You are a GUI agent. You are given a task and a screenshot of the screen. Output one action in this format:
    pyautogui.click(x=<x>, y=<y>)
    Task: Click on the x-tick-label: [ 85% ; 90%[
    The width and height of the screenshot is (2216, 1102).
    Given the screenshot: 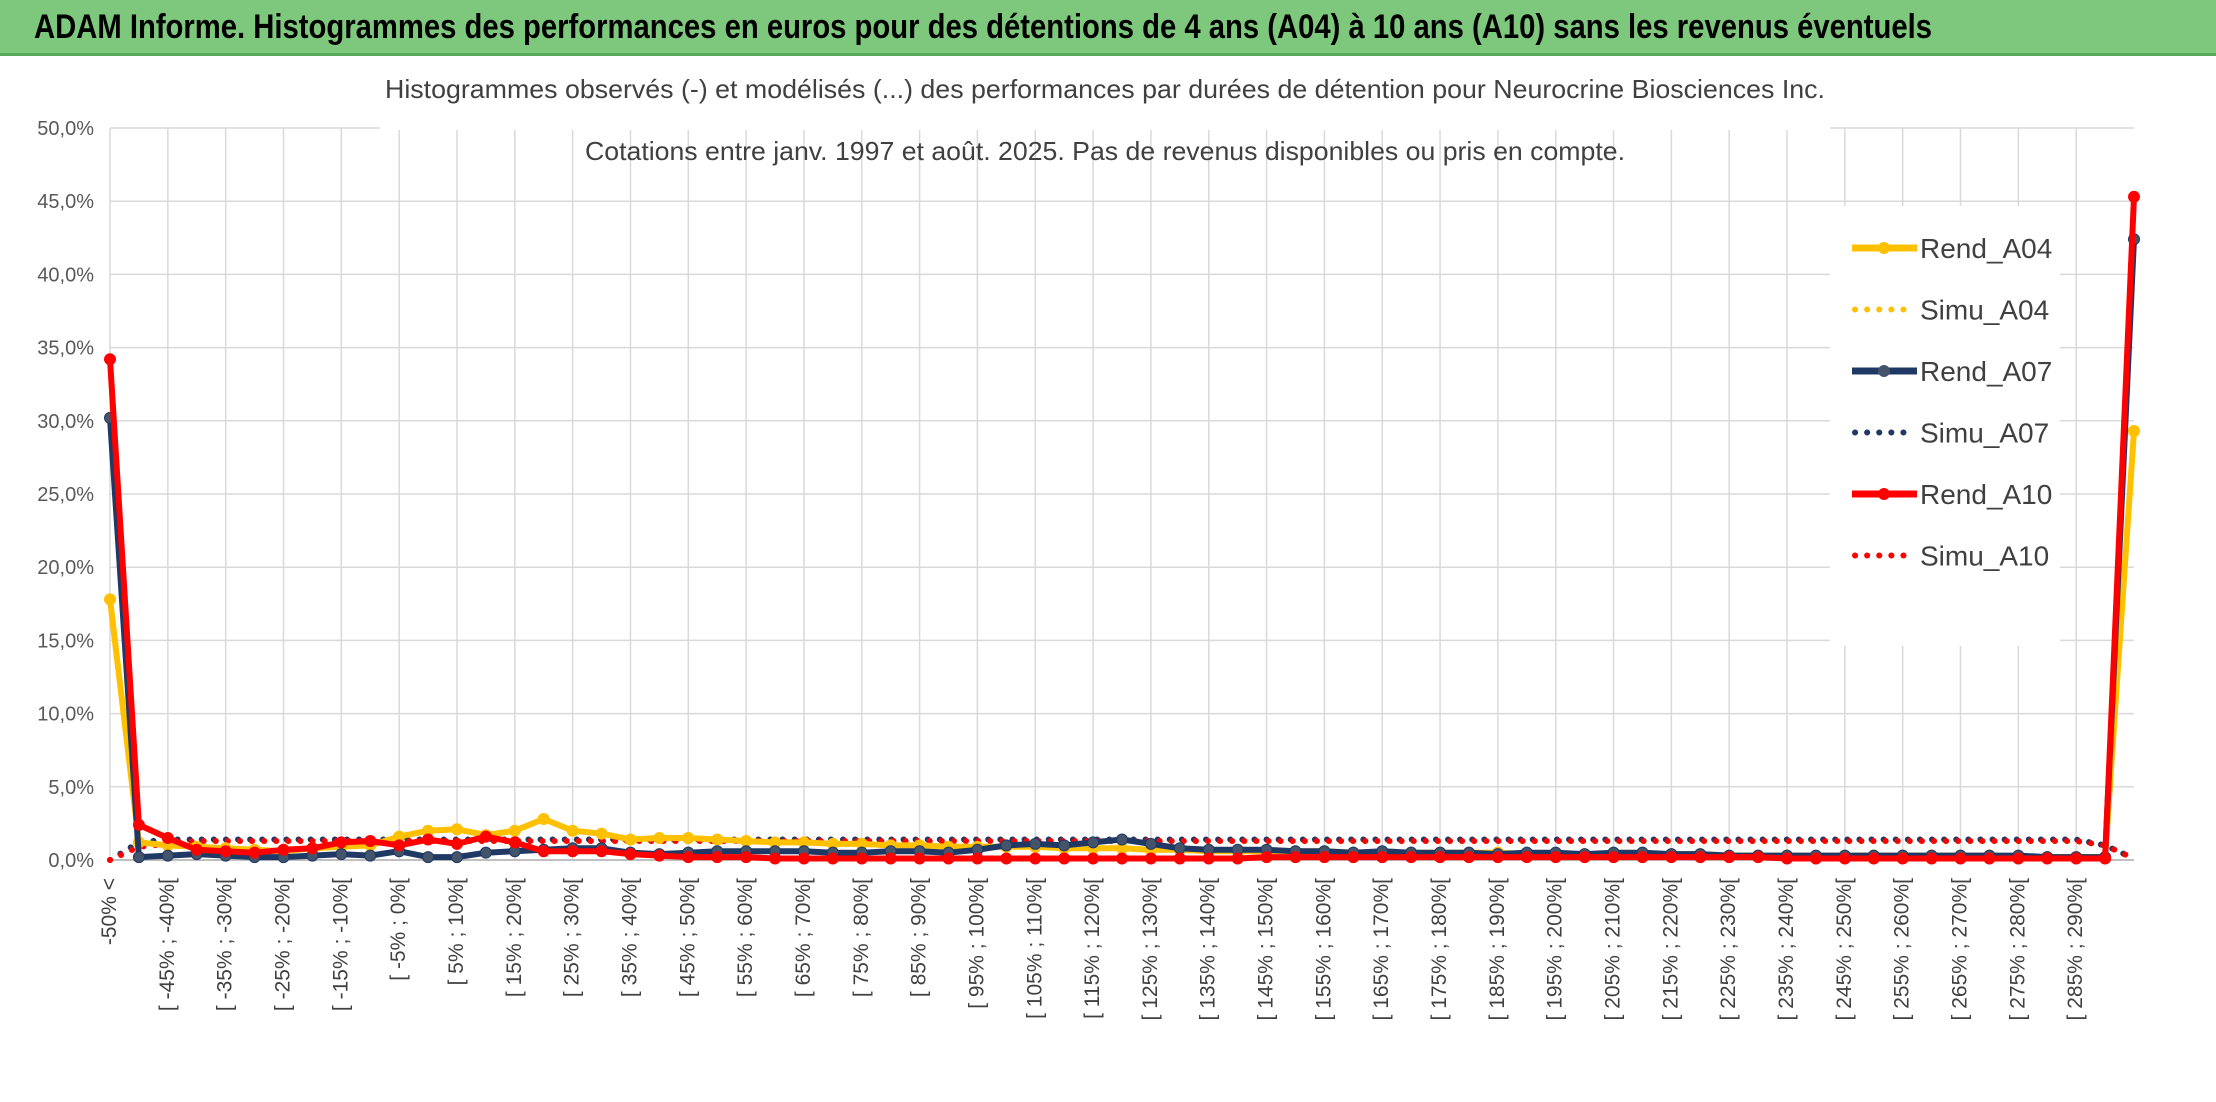 What is the action you would take?
    pyautogui.click(x=919, y=937)
    